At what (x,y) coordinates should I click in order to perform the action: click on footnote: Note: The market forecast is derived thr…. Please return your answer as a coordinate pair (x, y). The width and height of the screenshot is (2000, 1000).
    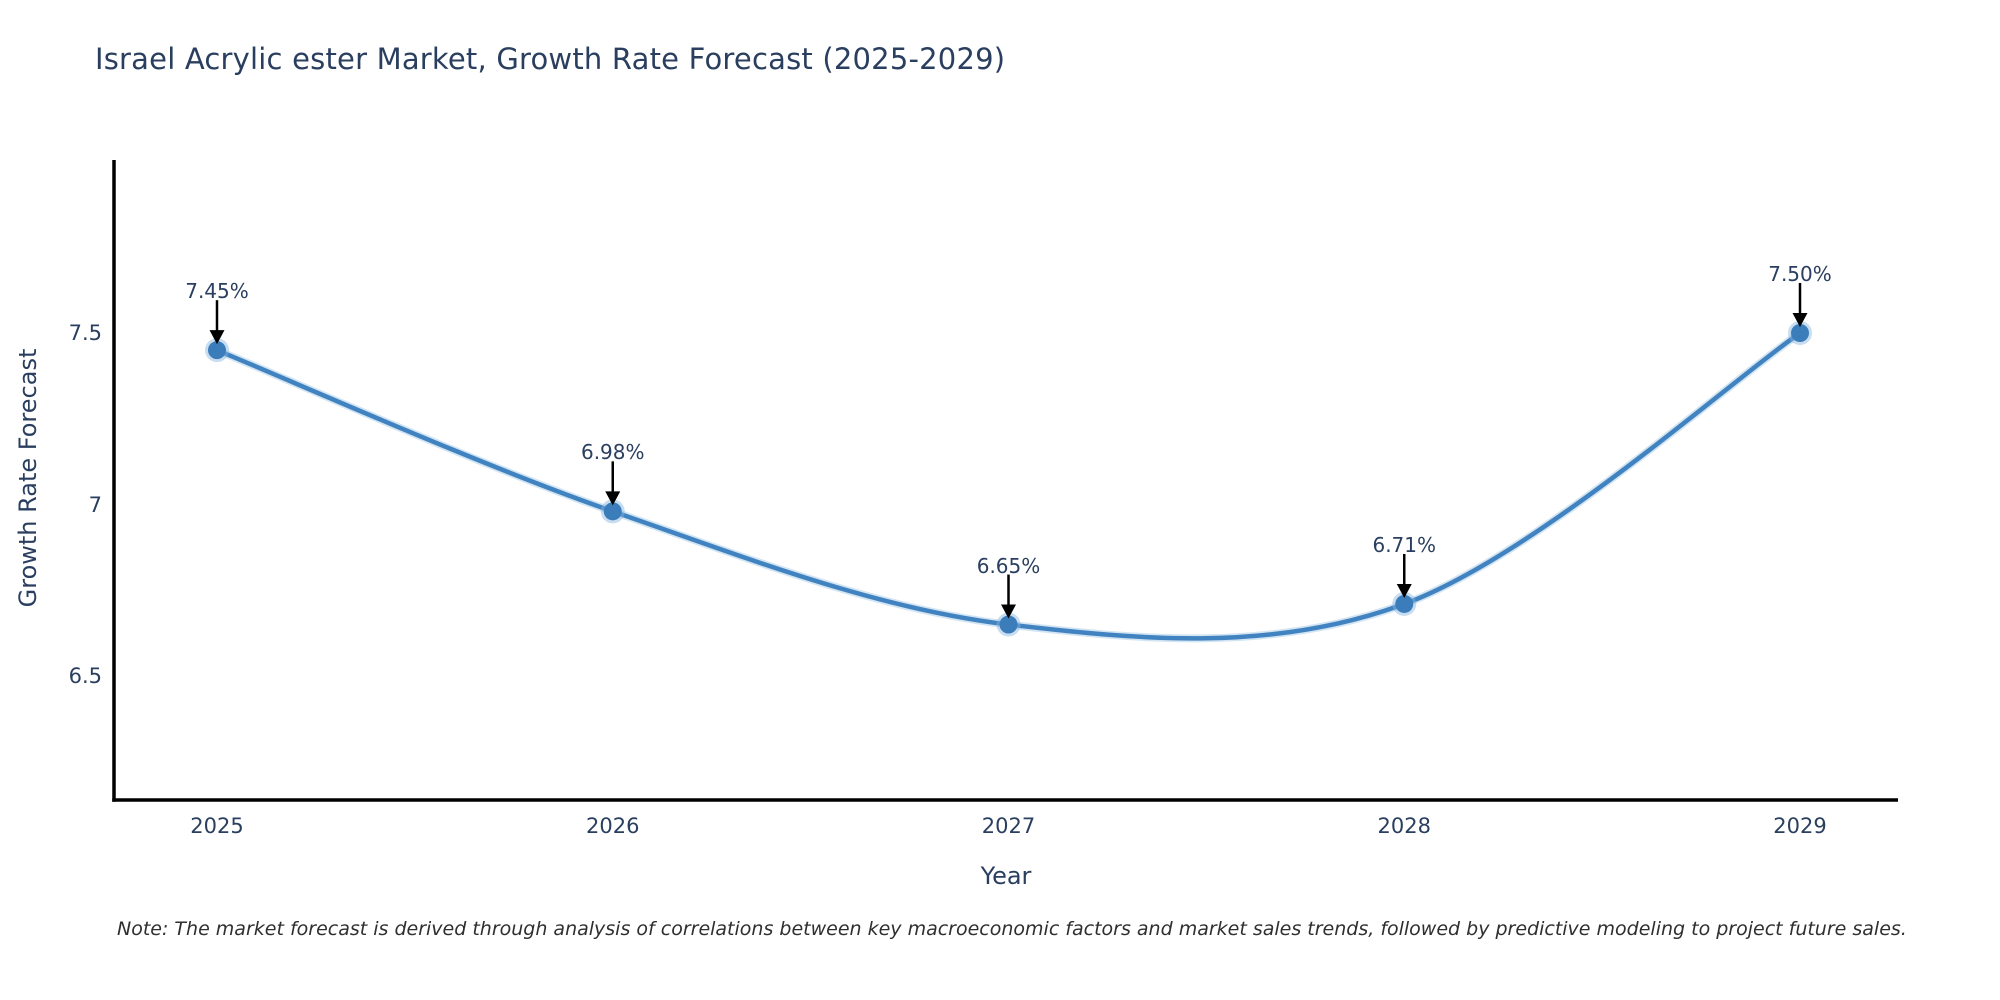
    Looking at the image, I should click on (1012, 929).